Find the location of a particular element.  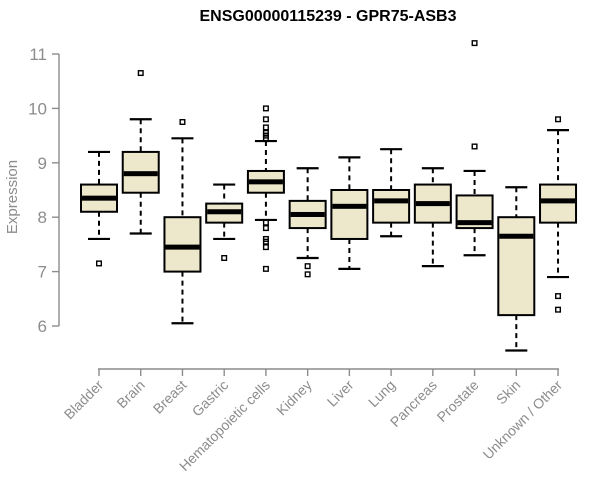

outlier-point-gastric is located at coordinates (224, 257).